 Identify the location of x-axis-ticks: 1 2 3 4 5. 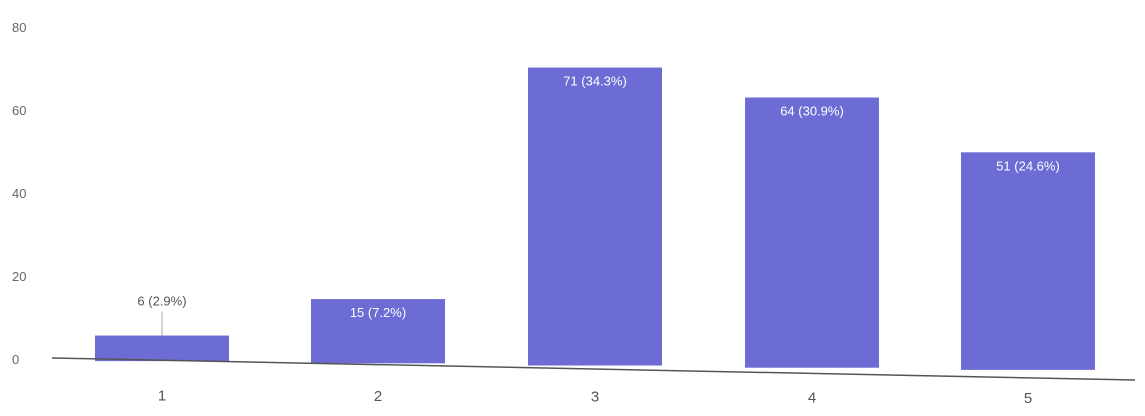
(595, 397).